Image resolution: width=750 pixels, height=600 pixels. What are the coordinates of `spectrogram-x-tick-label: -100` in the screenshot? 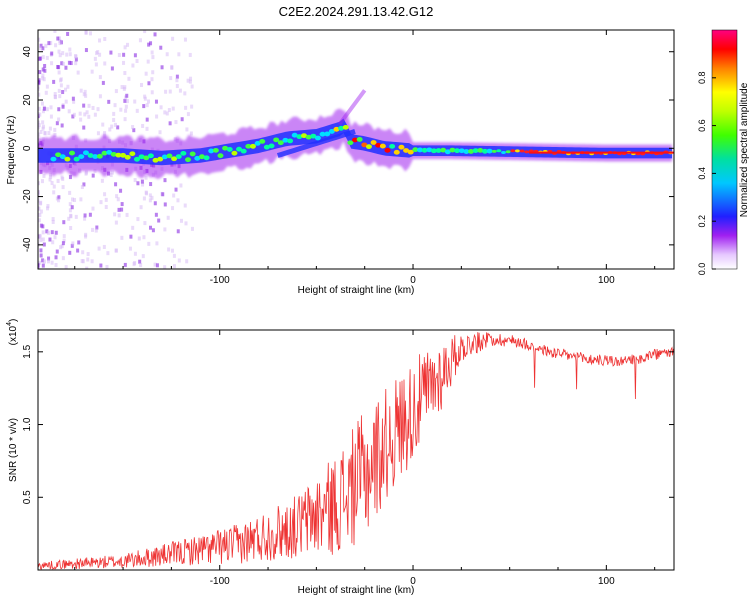 It's located at (220, 280).